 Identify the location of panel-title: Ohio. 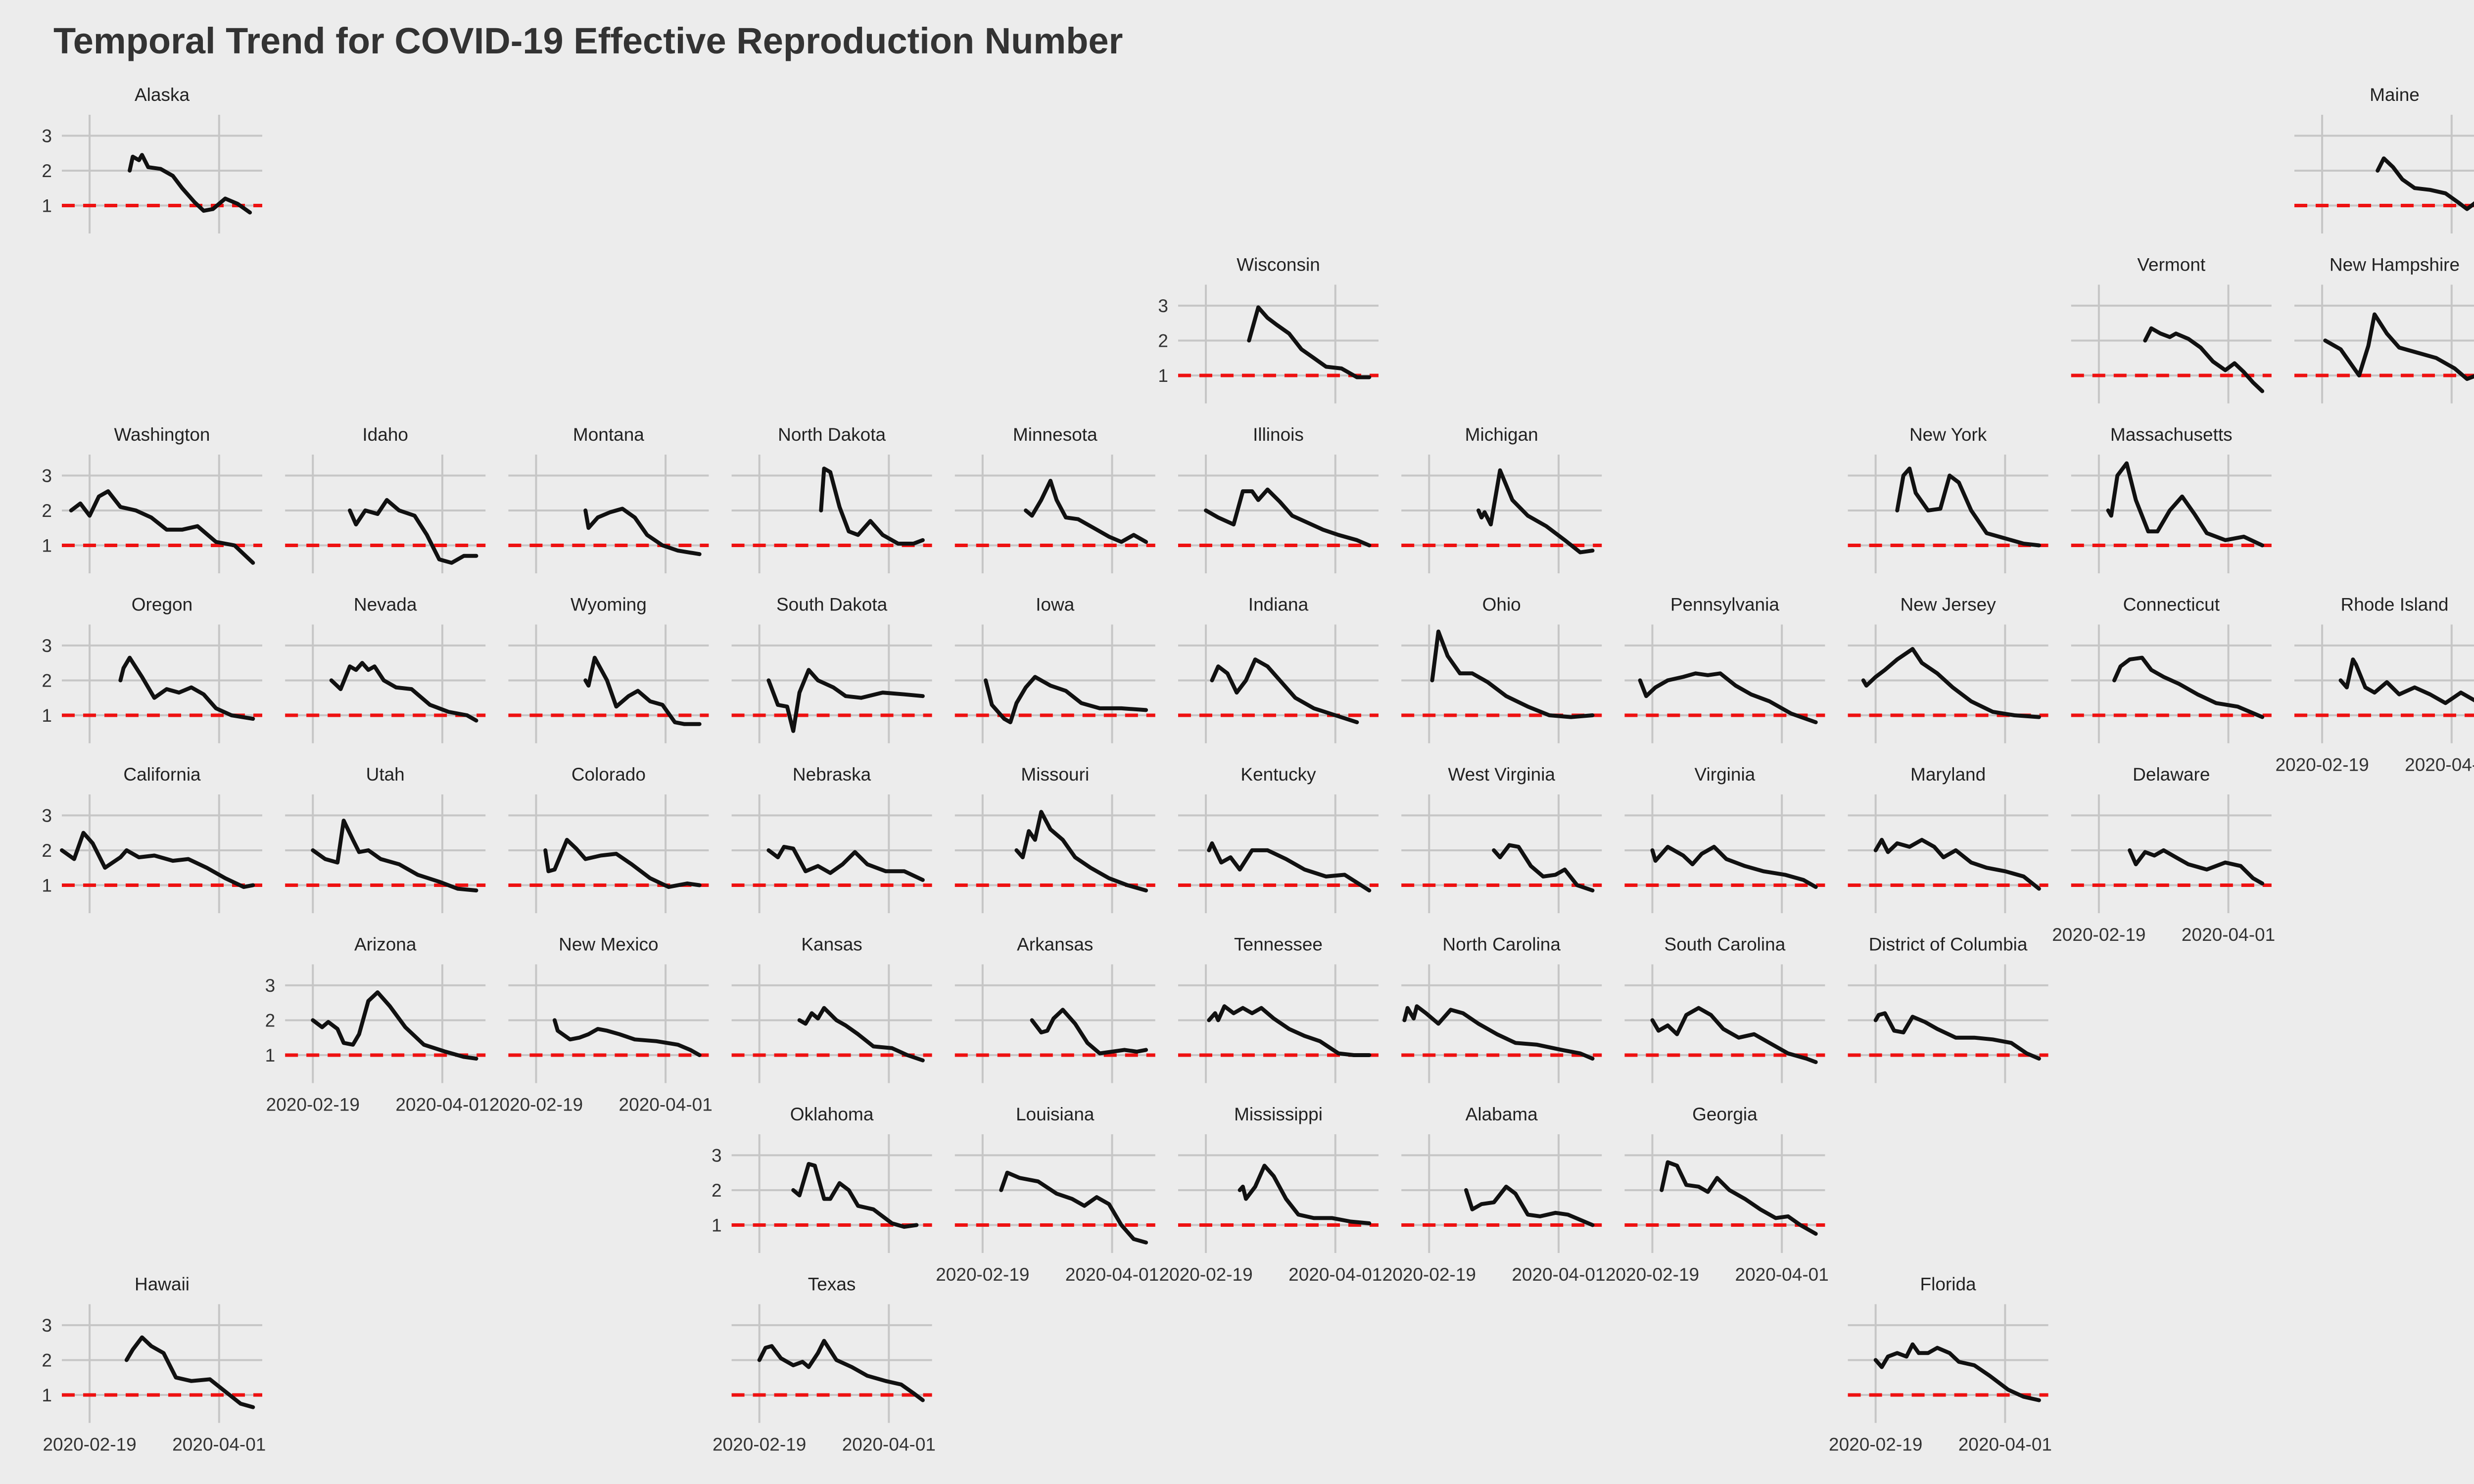
(1501, 605).